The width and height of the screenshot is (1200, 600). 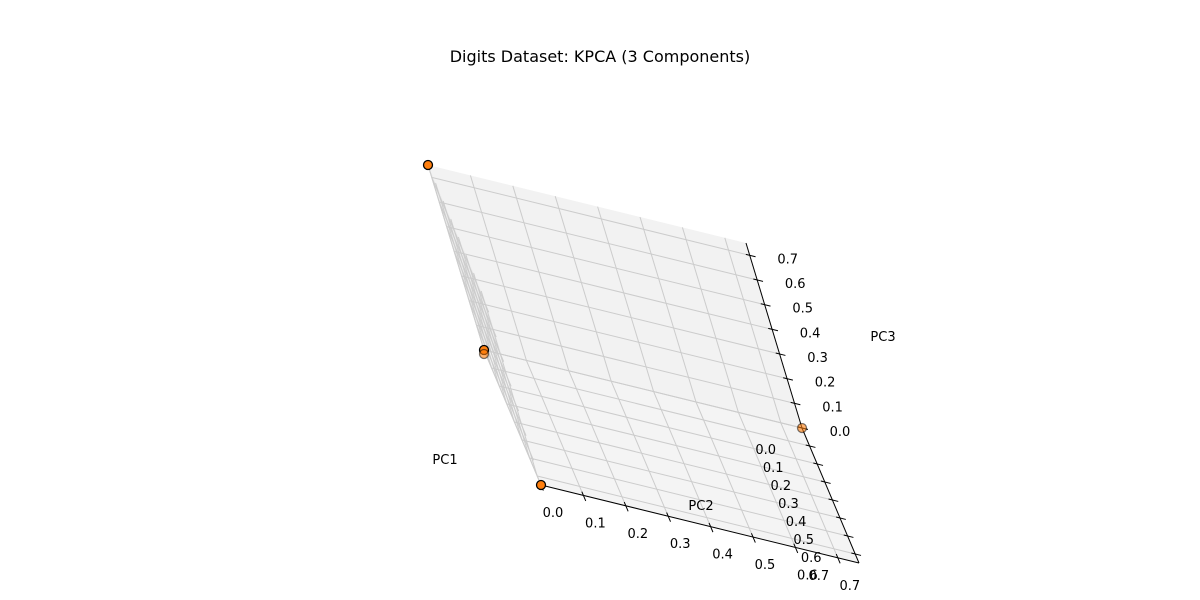 I want to click on y-tick-label: 0.3, so click(x=680, y=544).